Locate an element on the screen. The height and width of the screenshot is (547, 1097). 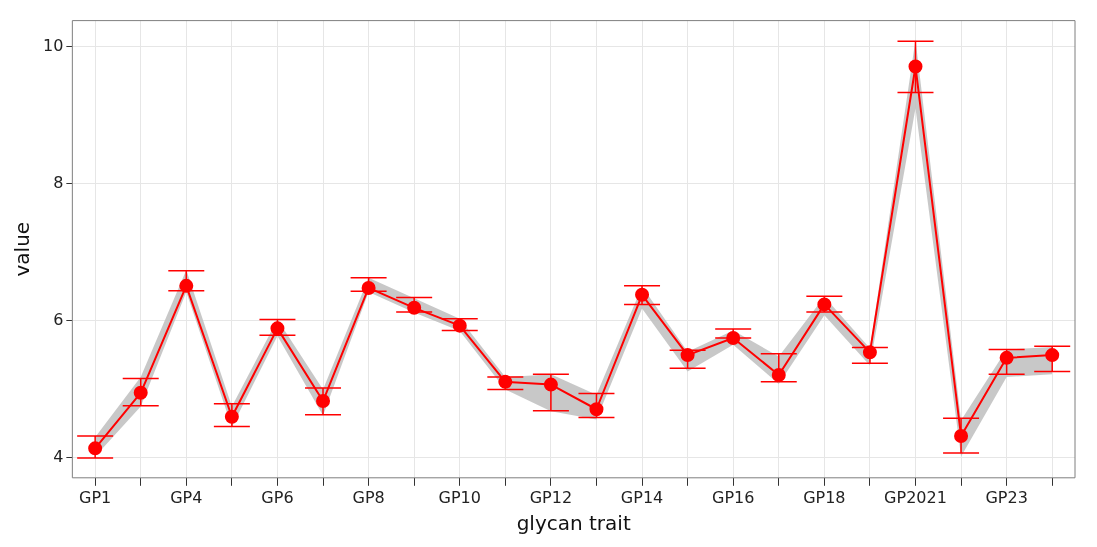
x-tick-label: GP8 is located at coordinates (368, 497).